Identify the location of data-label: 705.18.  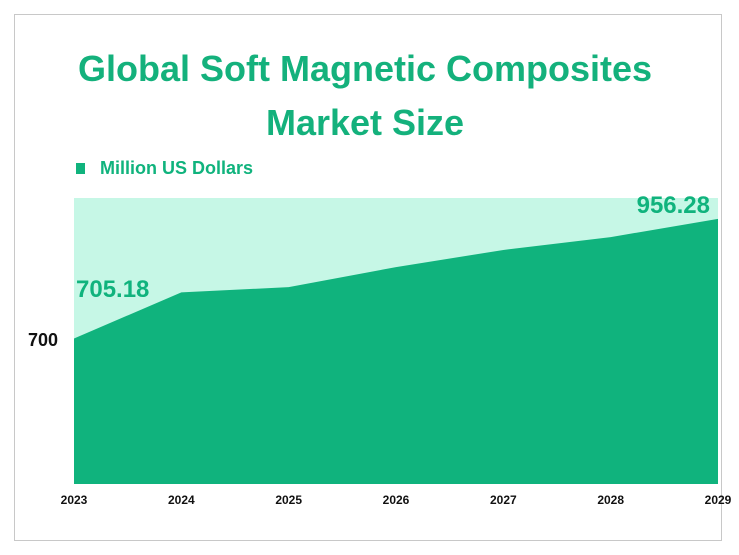
(112, 289).